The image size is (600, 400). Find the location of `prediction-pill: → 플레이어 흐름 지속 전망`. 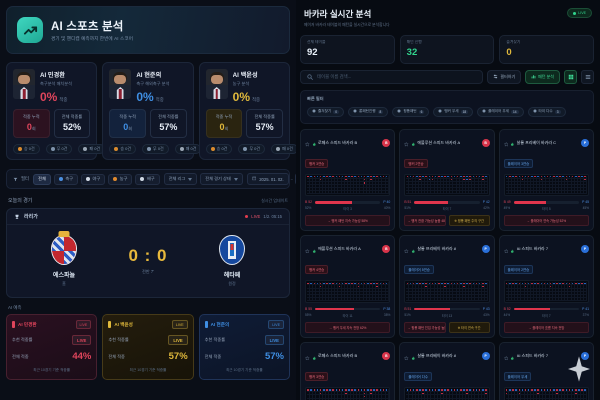

prediction-pill: → 플레이어 흐름 지속 전망 is located at coordinates (546, 328).